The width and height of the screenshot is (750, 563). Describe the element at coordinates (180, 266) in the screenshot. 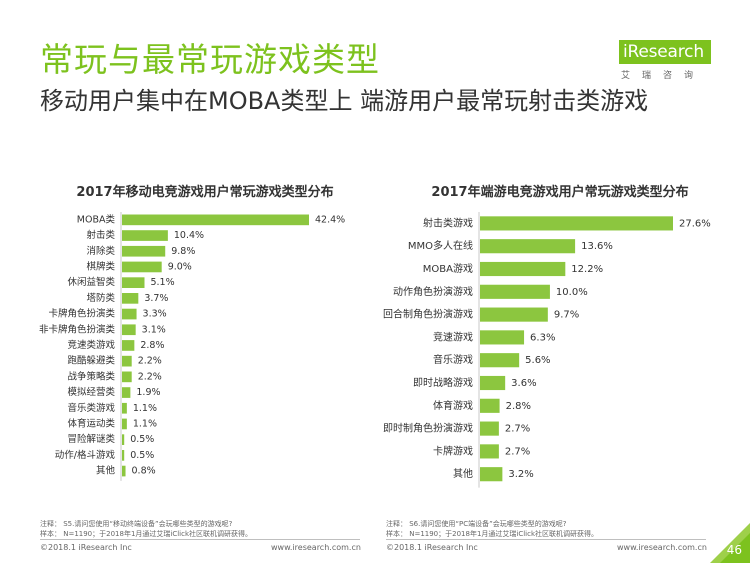

I see `mobile-chart-value-label: 9.0%` at that location.